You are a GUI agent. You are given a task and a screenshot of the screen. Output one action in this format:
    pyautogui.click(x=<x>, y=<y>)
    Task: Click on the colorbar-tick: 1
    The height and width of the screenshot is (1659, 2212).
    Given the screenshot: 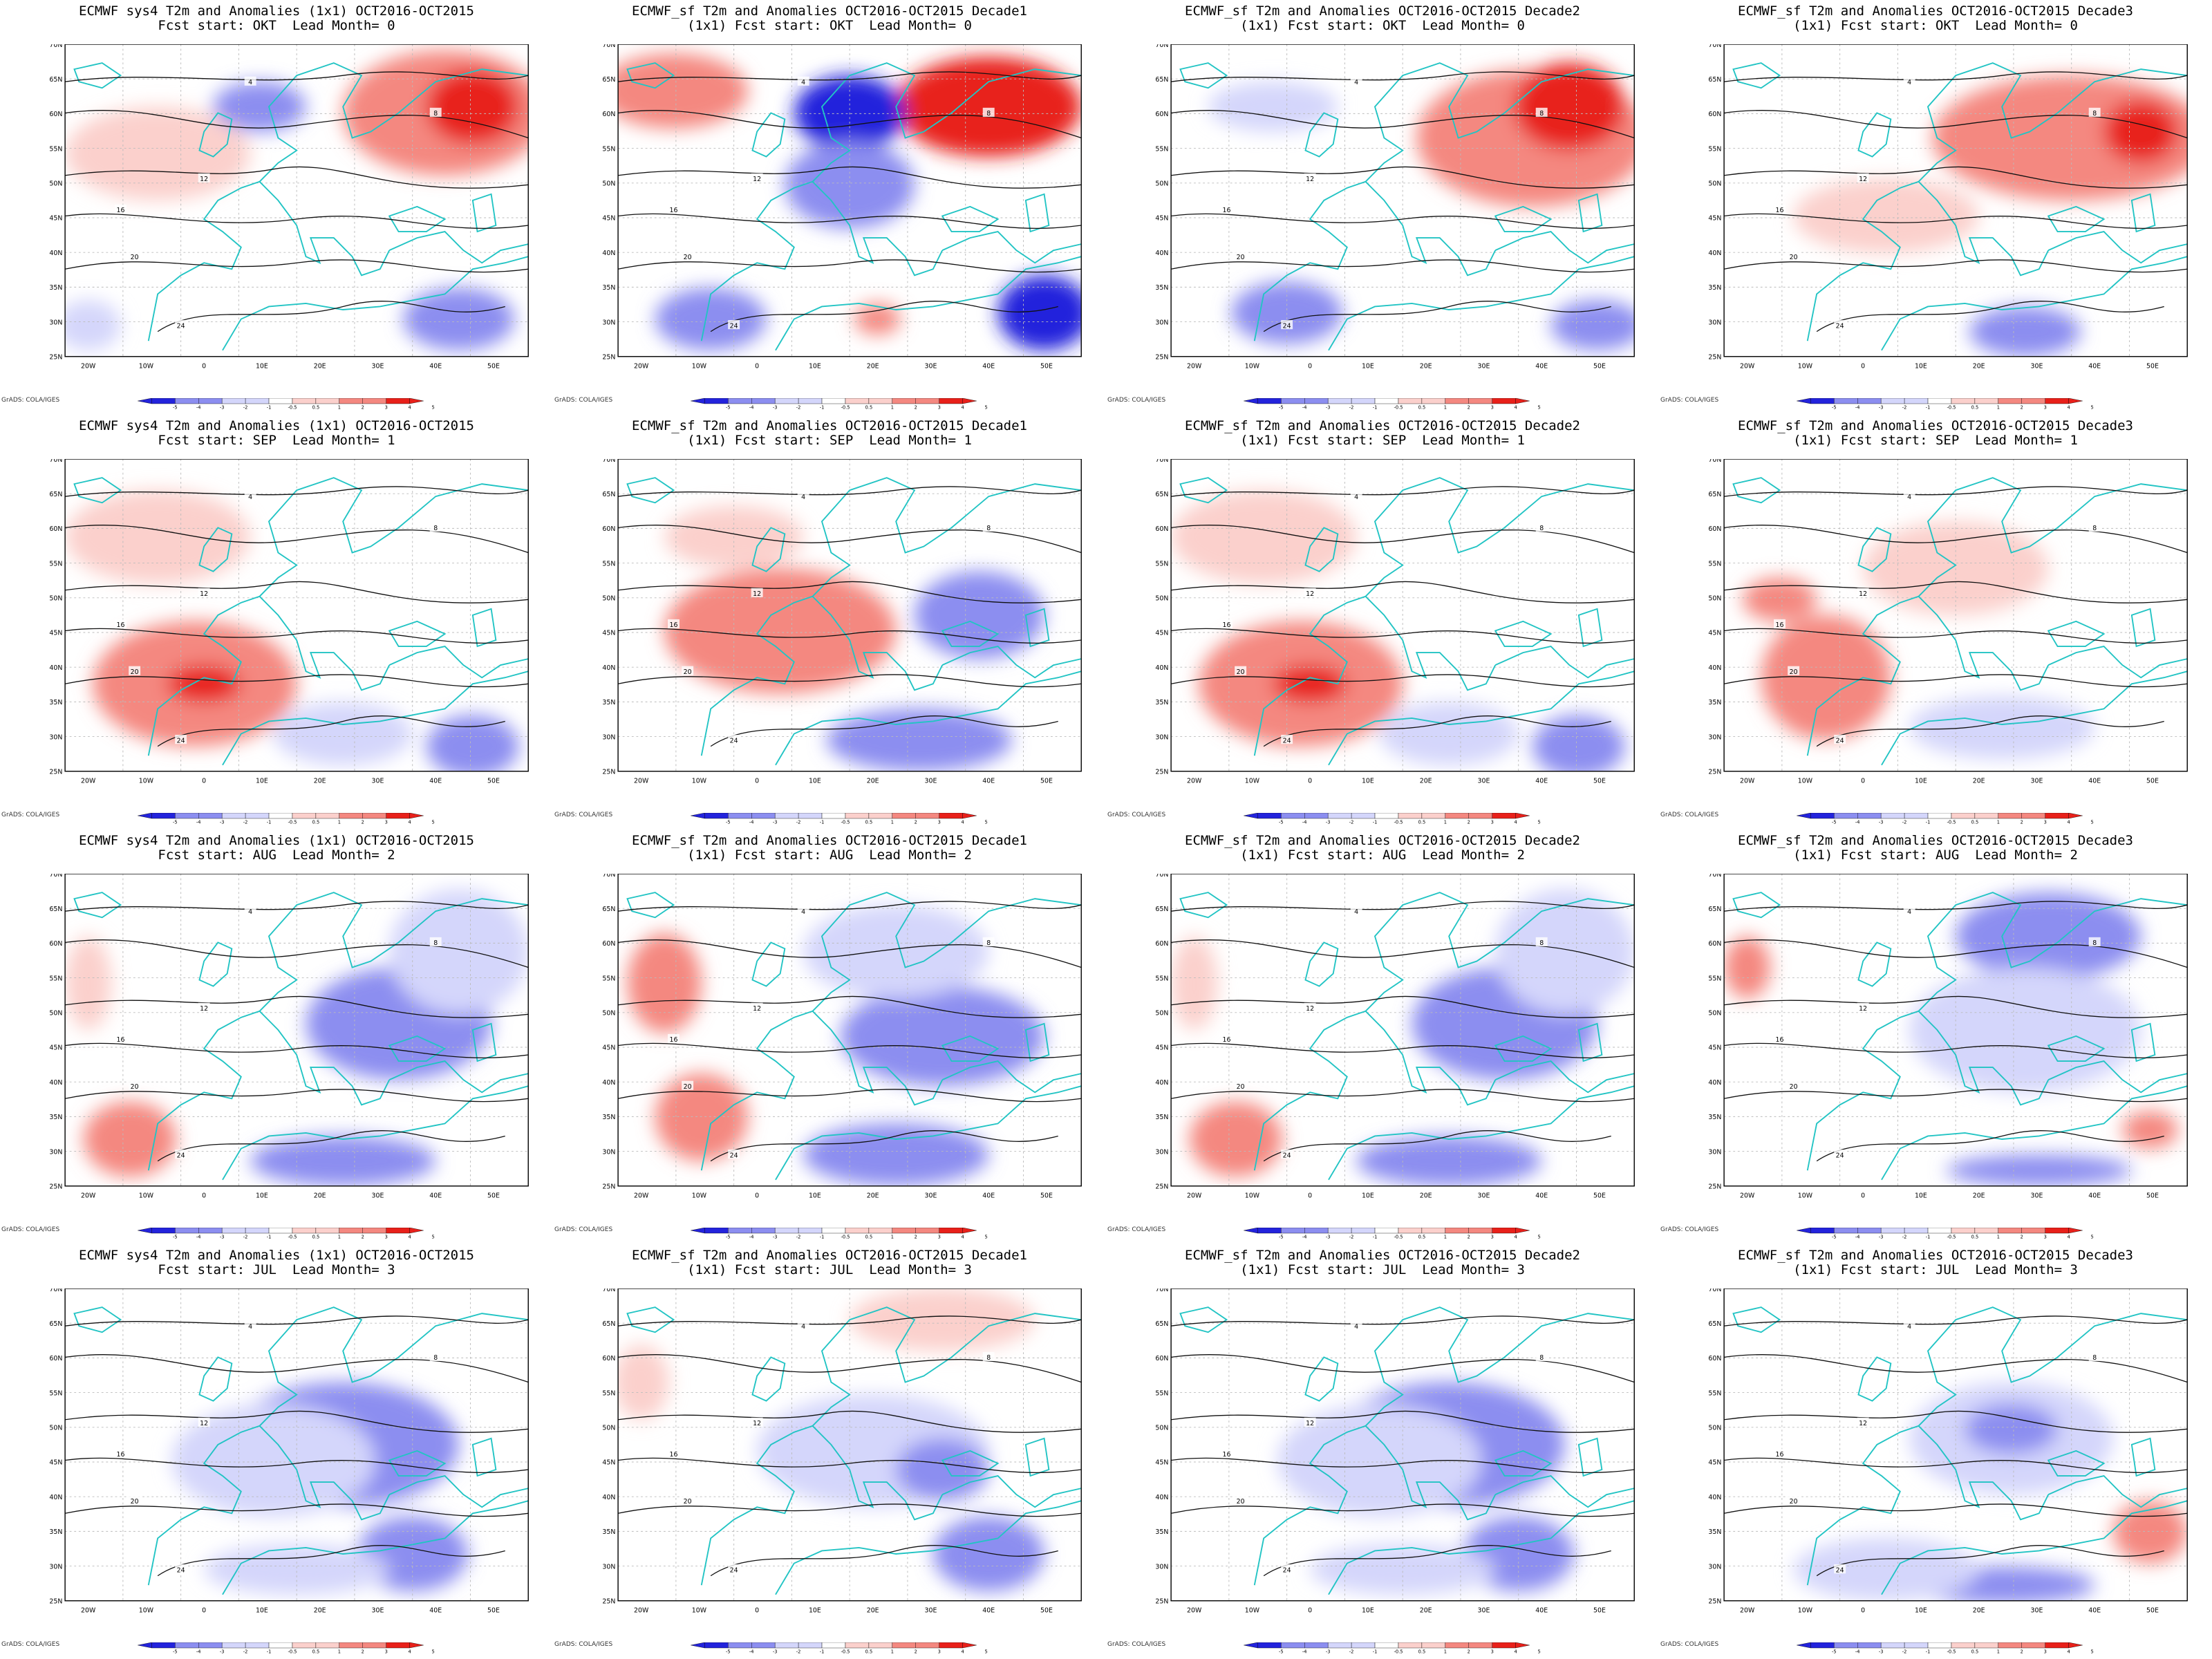 What is the action you would take?
    pyautogui.click(x=1446, y=1651)
    